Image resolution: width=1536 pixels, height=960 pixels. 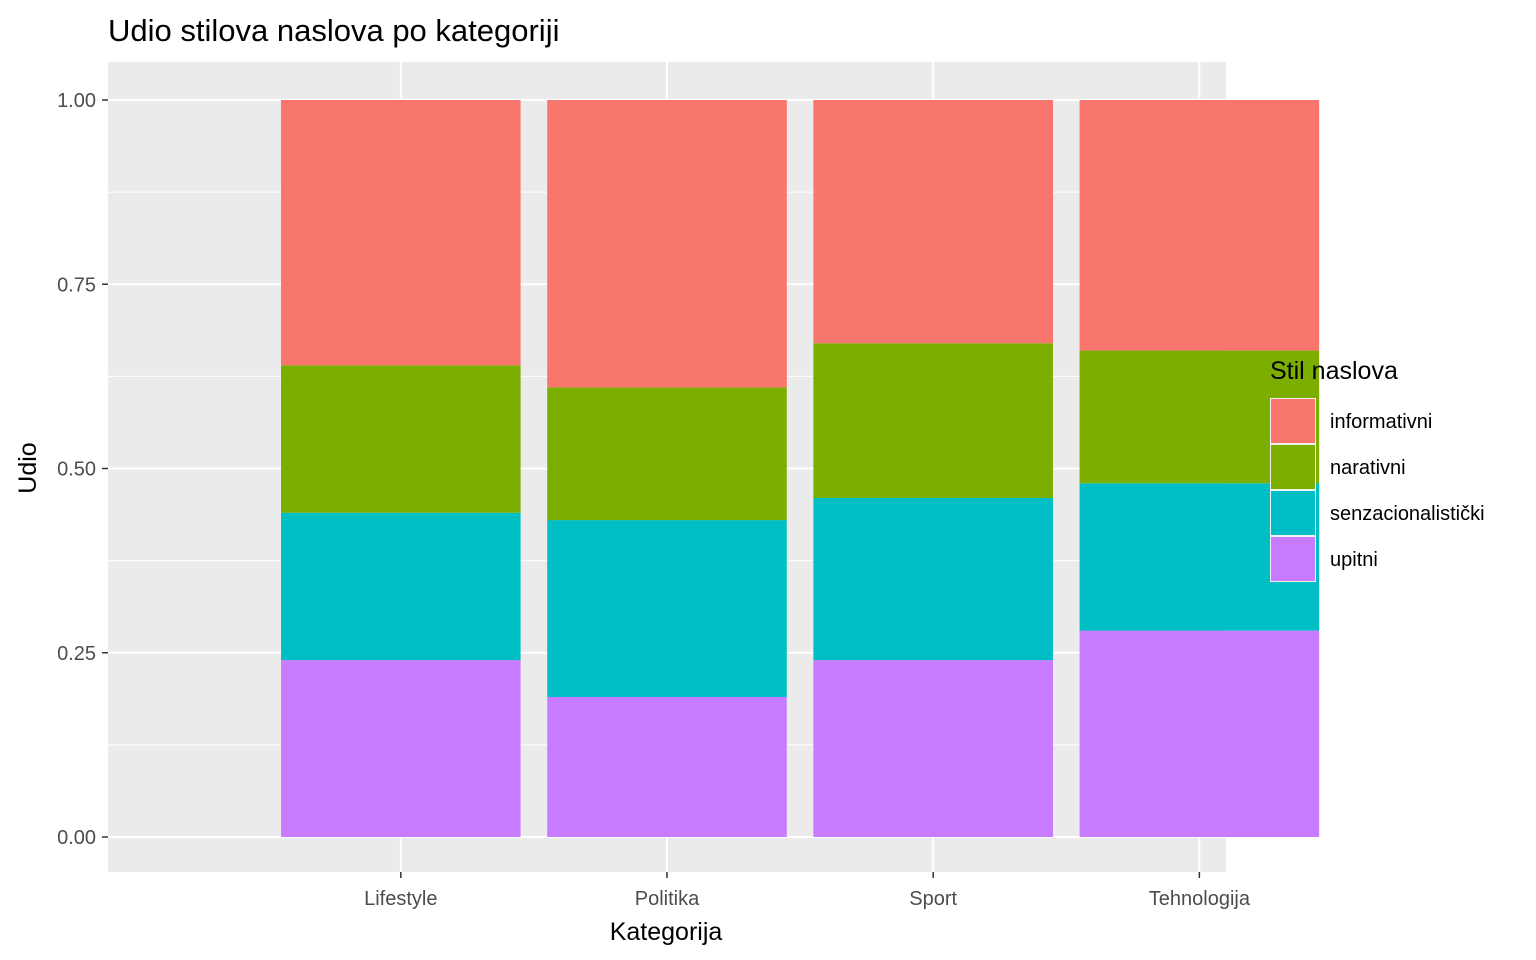 What do you see at coordinates (667, 608) in the screenshot?
I see `bar-segment-politika-senzacionalistički` at bounding box center [667, 608].